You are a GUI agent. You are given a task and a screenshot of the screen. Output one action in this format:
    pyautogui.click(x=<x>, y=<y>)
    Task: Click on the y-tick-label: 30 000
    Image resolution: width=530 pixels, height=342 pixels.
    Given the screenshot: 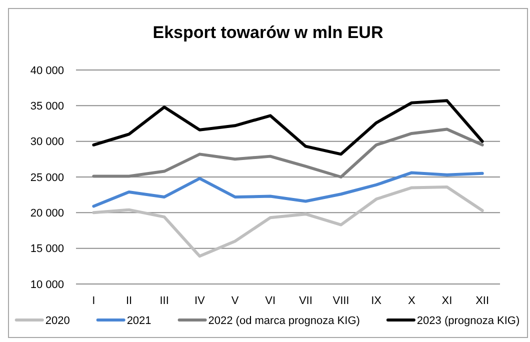 What is the action you would take?
    pyautogui.click(x=47, y=142)
    